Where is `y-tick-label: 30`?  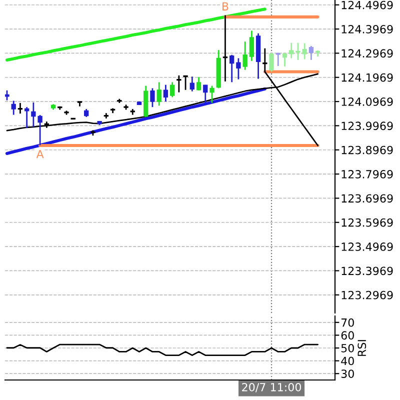 y-tick-label: 30 is located at coordinates (347, 374).